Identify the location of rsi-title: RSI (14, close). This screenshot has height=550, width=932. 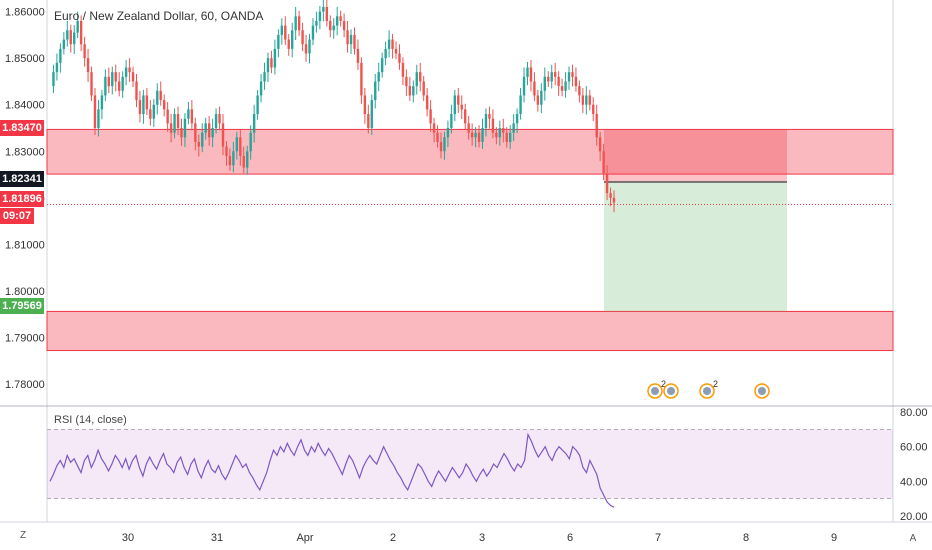
(90, 420).